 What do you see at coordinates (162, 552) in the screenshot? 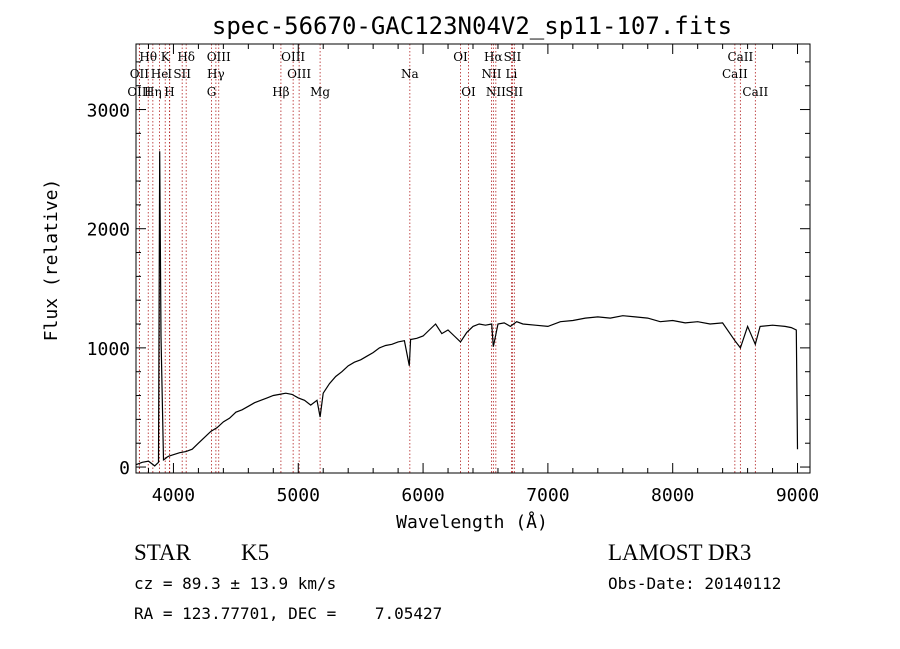
I see `object-class: STAR` at bounding box center [162, 552].